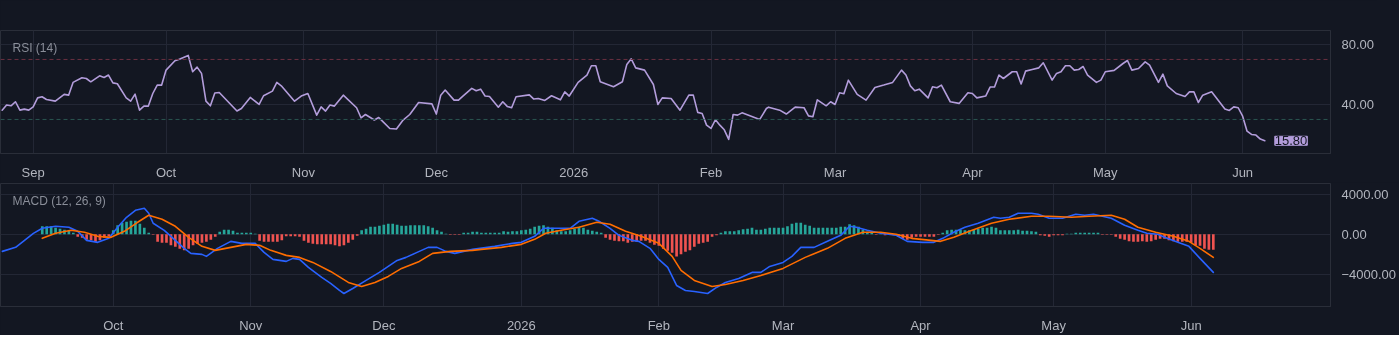  I want to click on text: RSI (14), so click(35, 47).